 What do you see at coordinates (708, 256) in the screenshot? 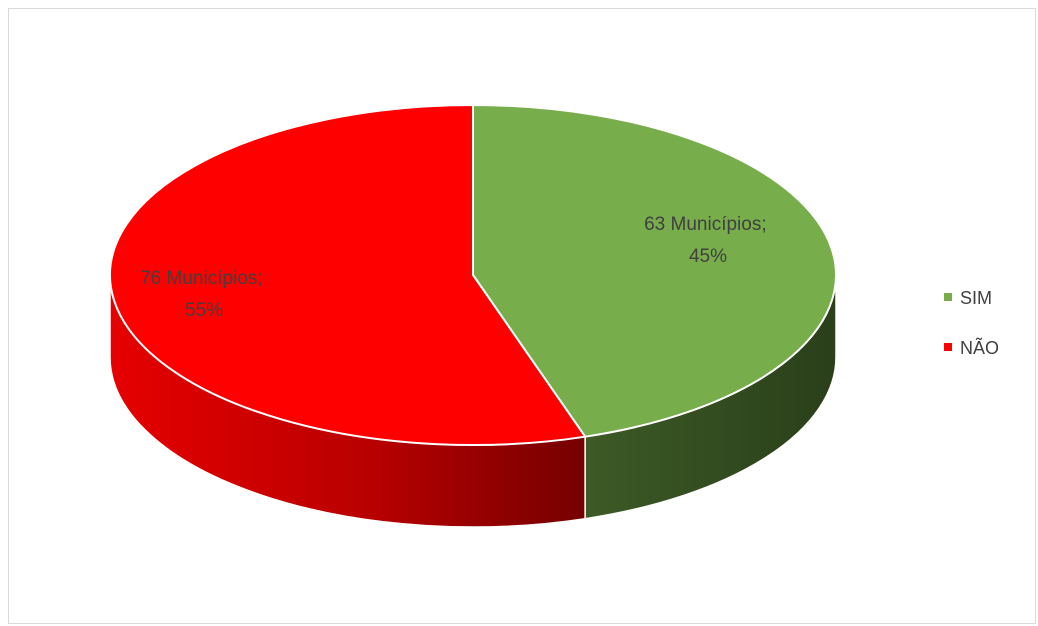
I see `data-label-sim-percent: 45%` at bounding box center [708, 256].